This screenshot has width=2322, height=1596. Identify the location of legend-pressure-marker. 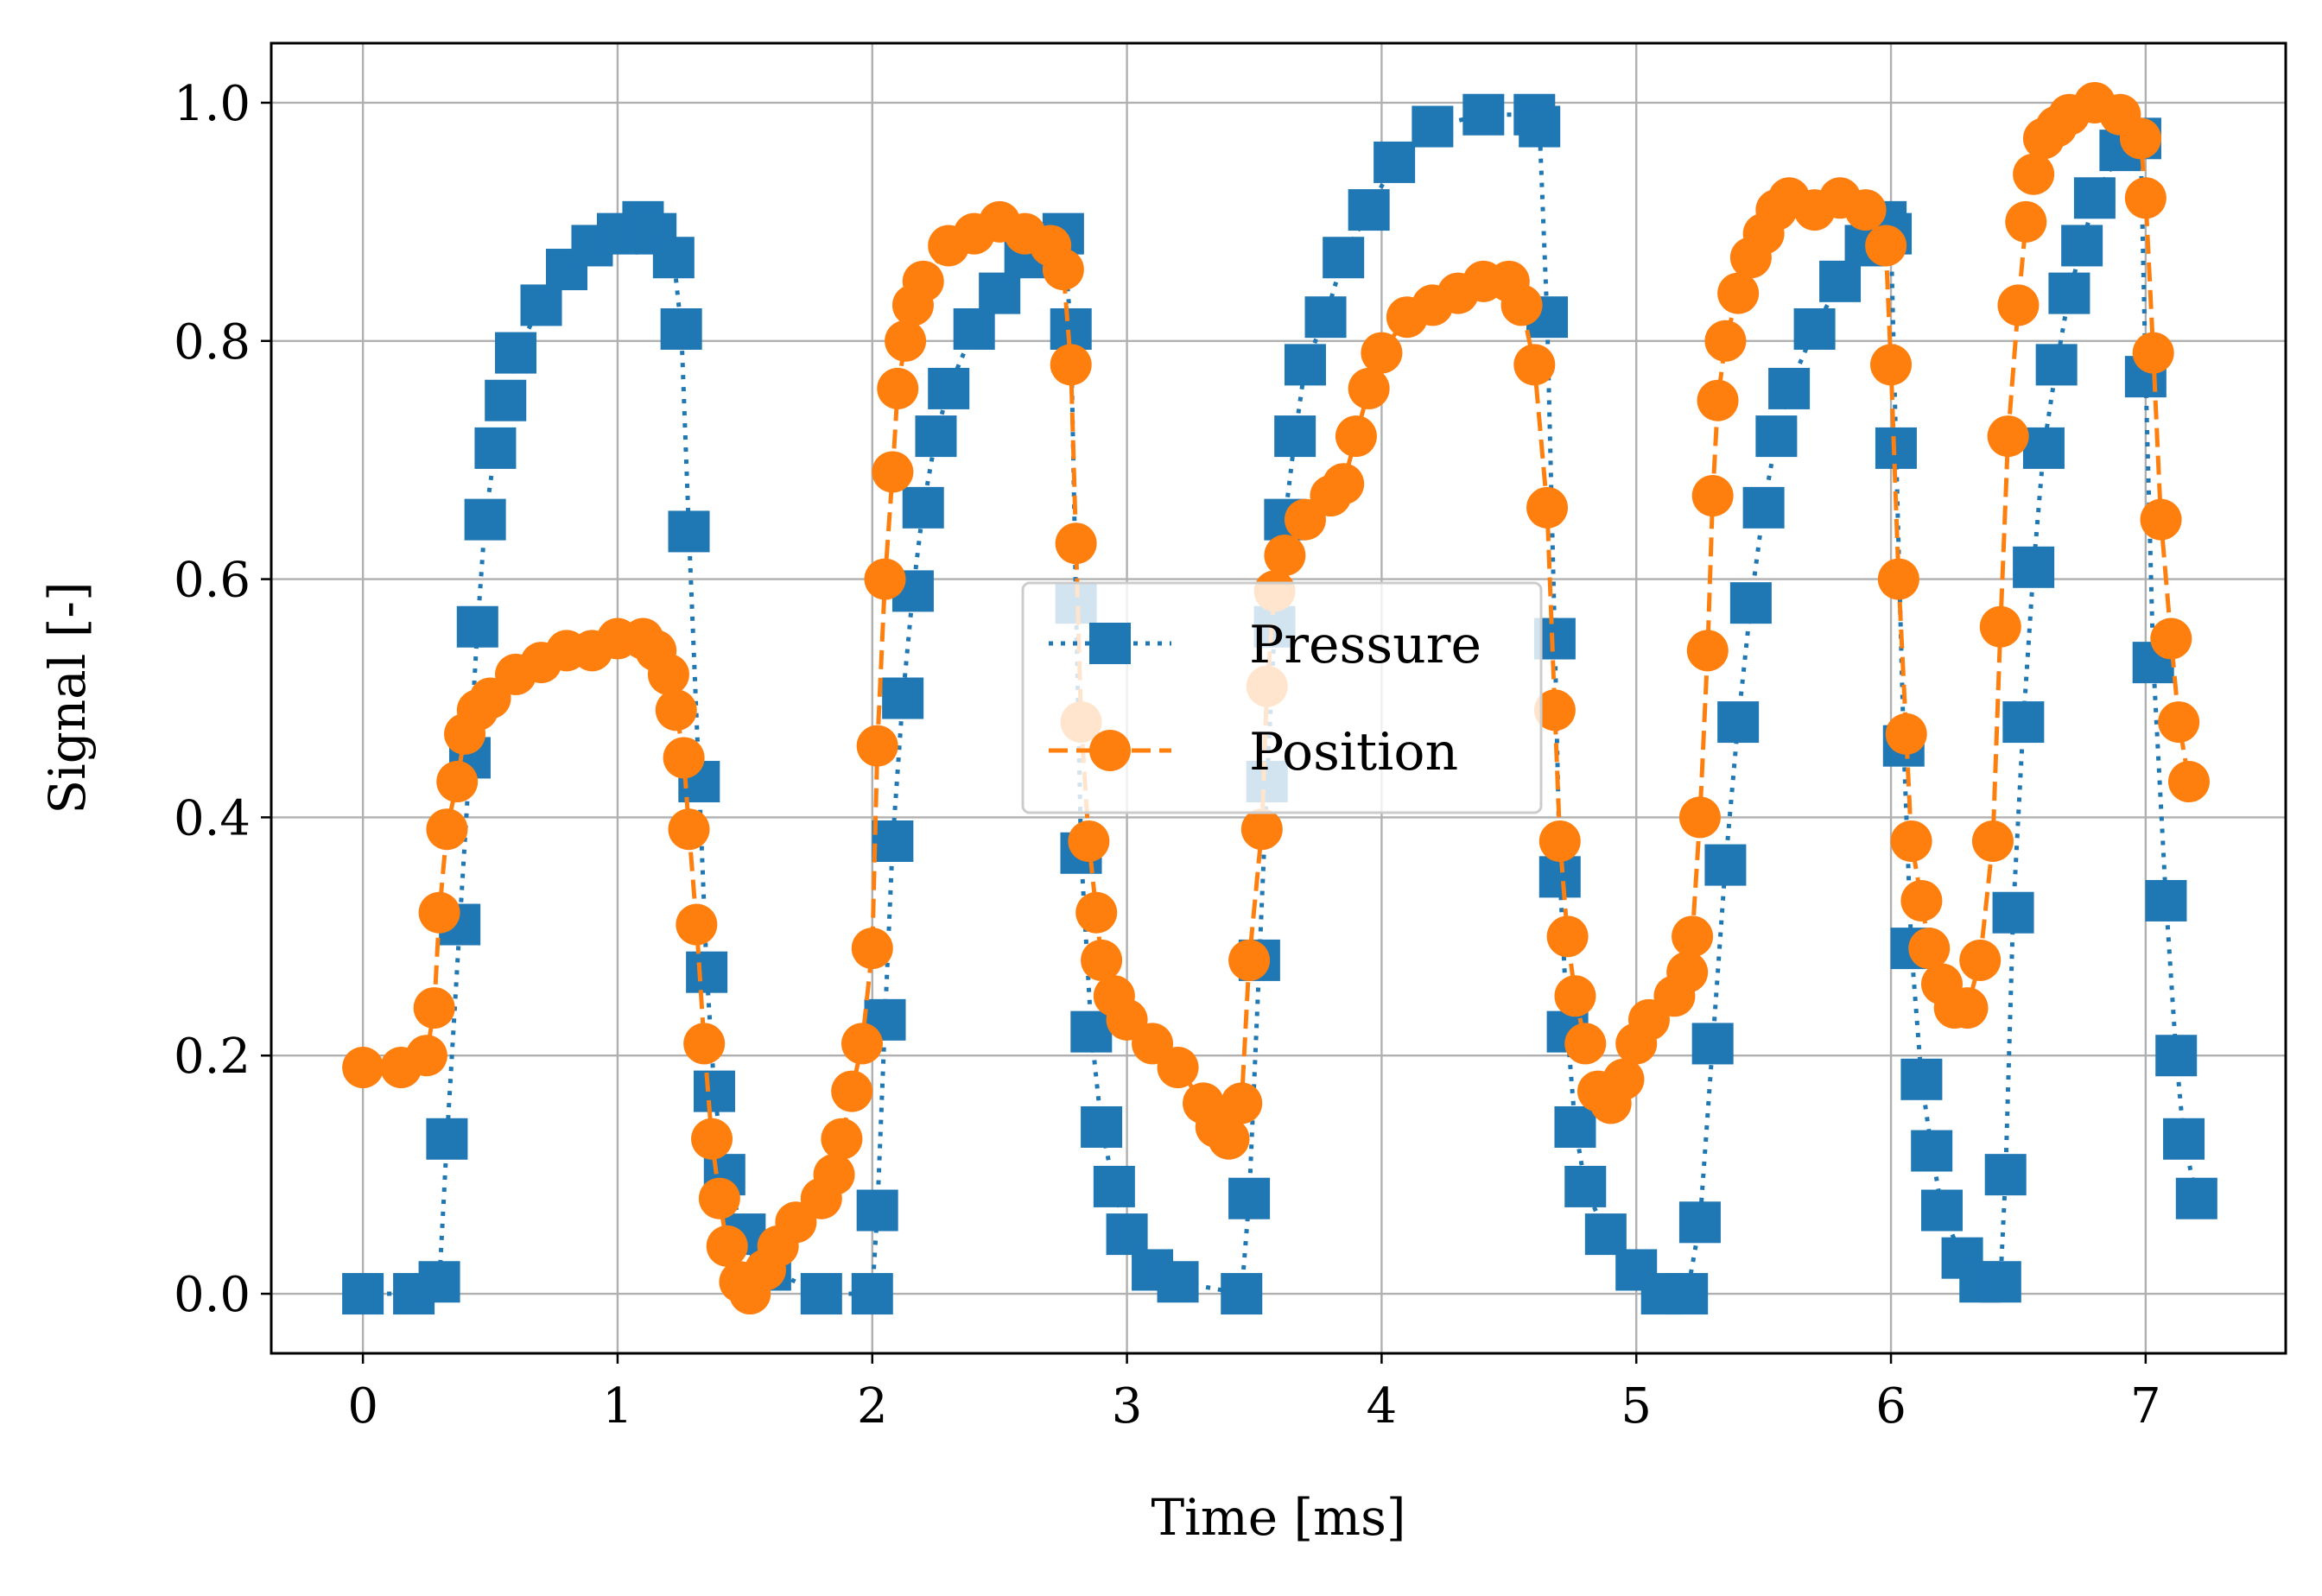
(1110, 644).